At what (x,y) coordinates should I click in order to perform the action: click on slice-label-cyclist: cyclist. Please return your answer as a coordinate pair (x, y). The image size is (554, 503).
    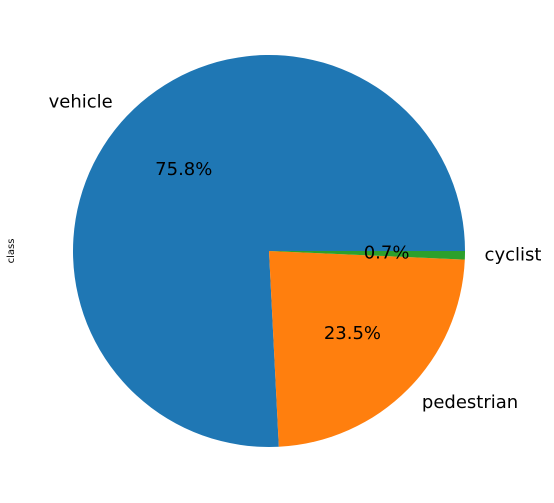
    Looking at the image, I should click on (513, 255).